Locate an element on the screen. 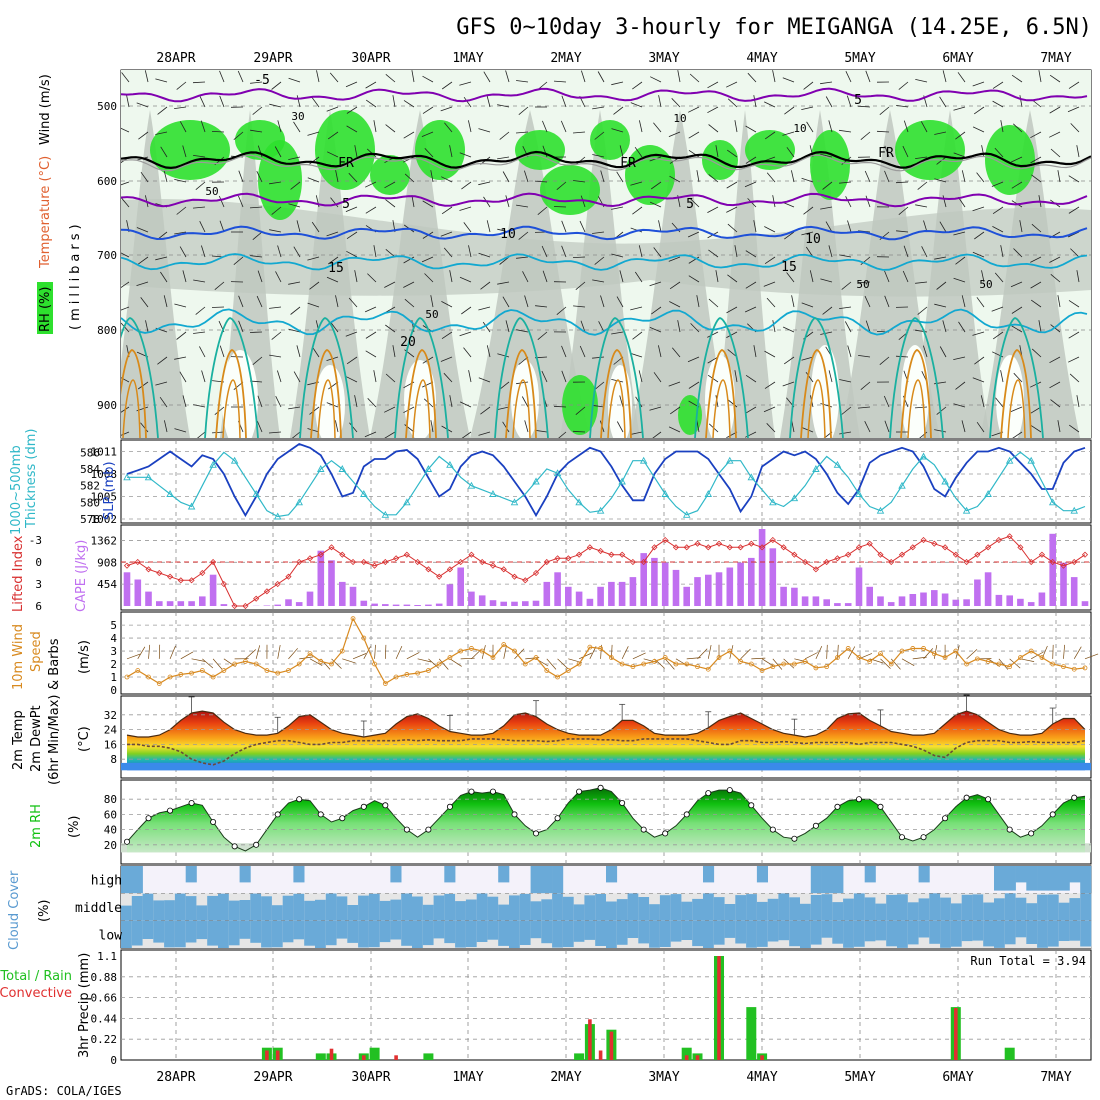 The height and width of the screenshot is (1100, 1100). frame-rh is located at coordinates (606, 822).